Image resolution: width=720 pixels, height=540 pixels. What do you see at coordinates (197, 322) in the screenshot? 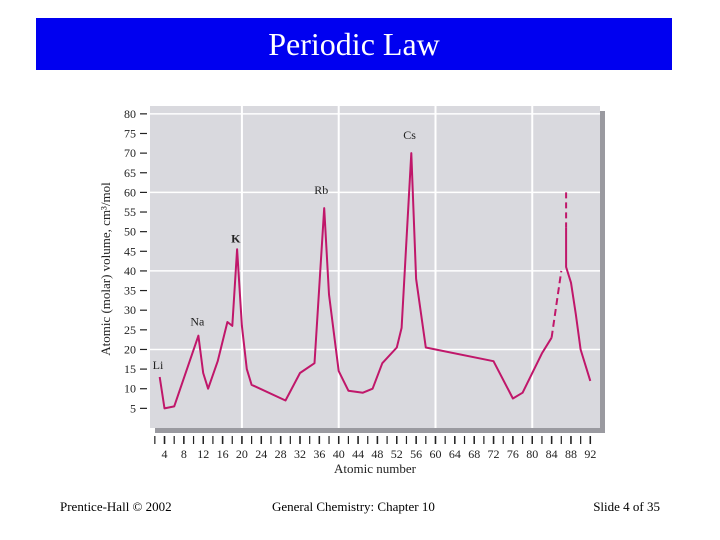
I see `element-label-na: Na` at bounding box center [197, 322].